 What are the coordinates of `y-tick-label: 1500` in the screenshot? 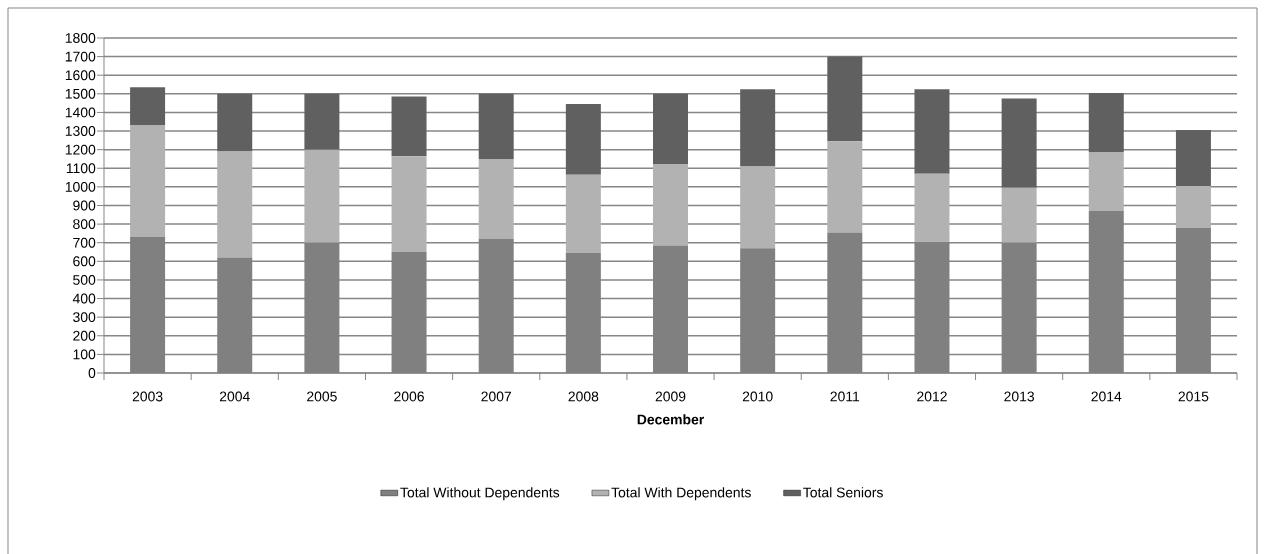 It's located at (80, 93).